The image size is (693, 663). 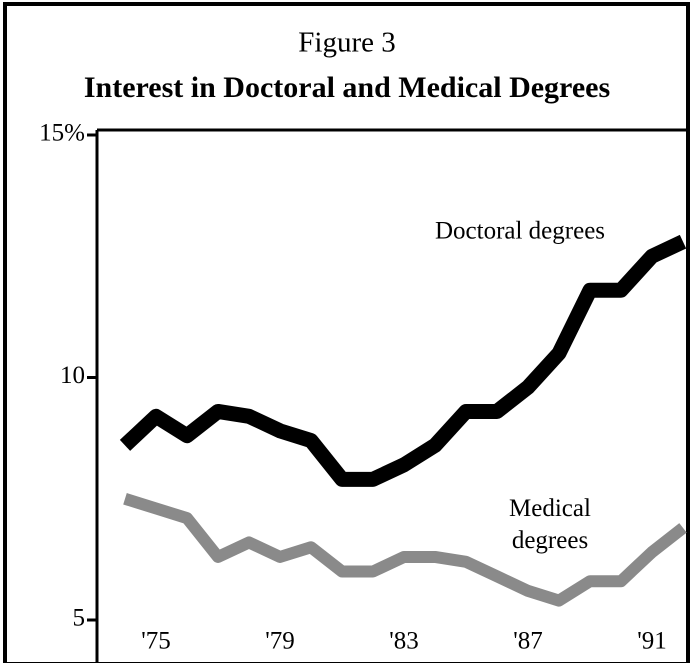 I want to click on x-tick-label: '79, so click(x=280, y=641).